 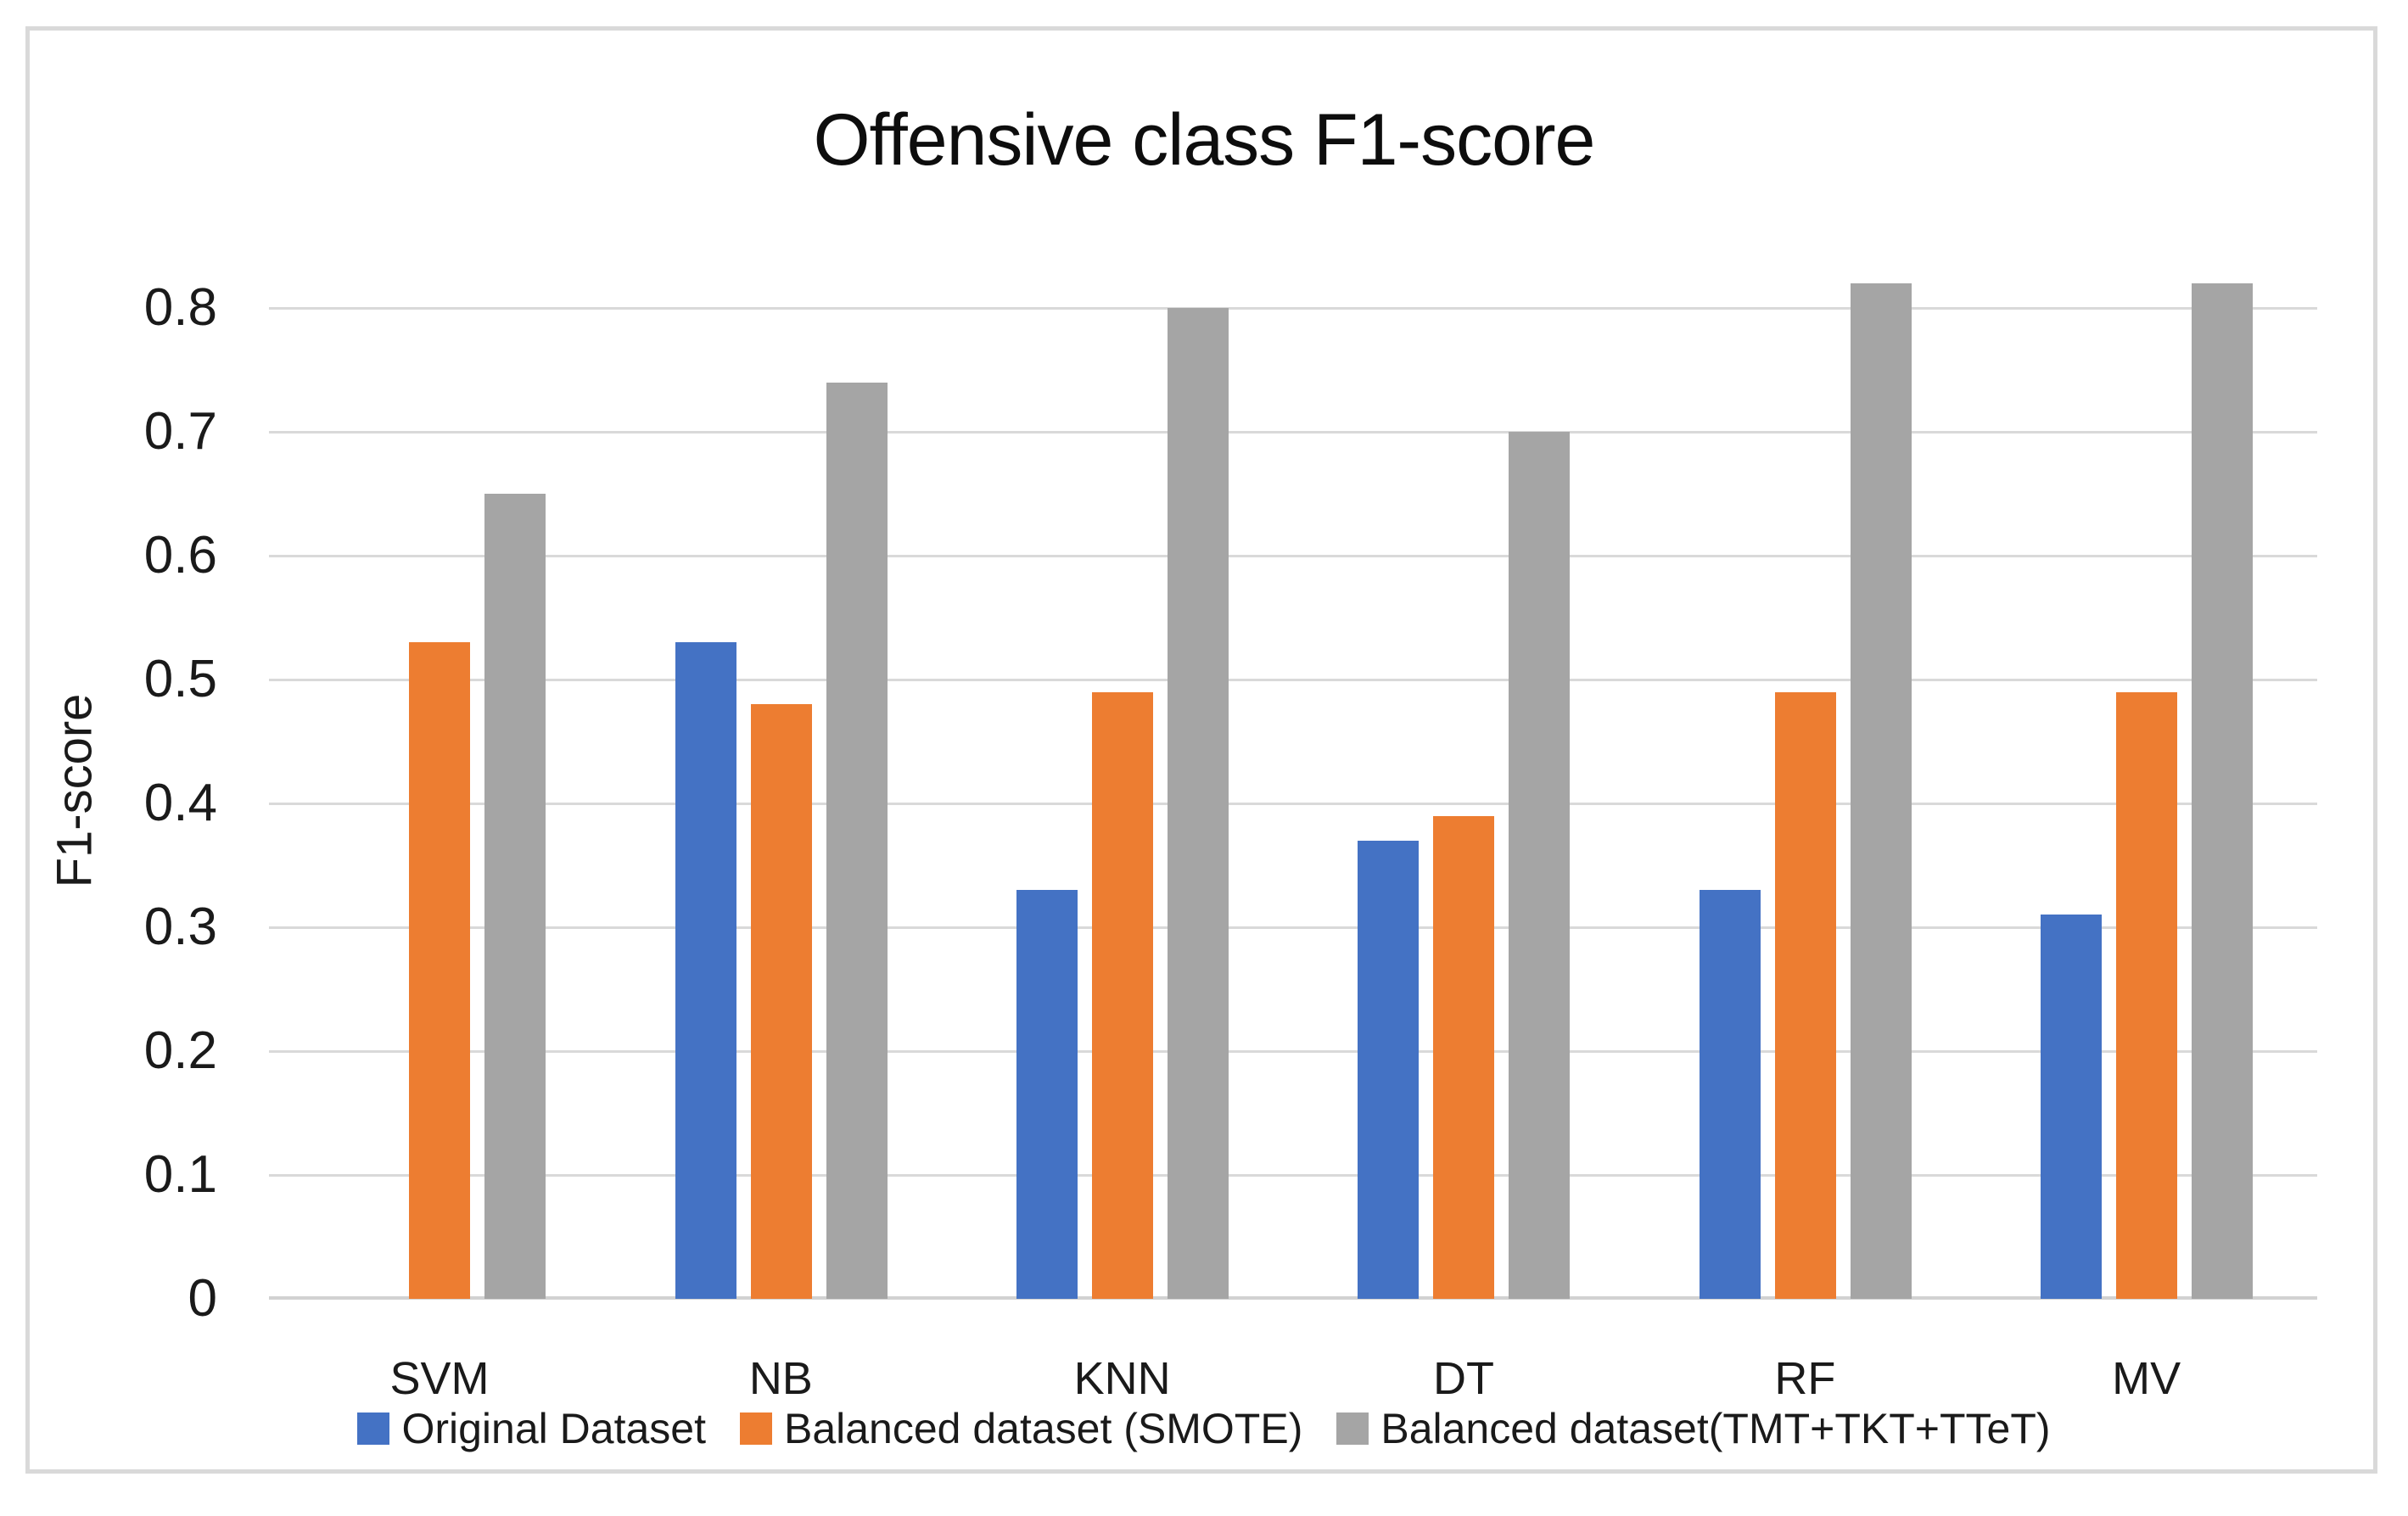 I want to click on bar-knn-series3, so click(x=1198, y=803).